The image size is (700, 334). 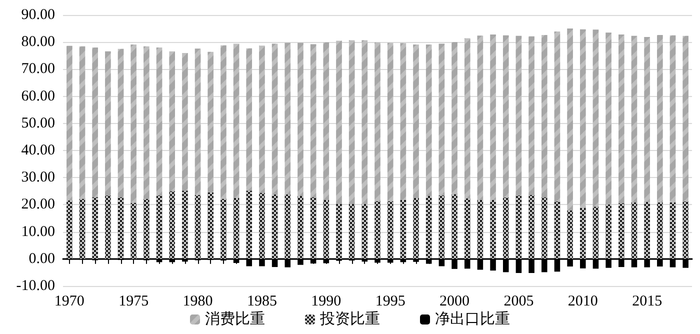 What do you see at coordinates (38, 232) in the screenshot?
I see `y-tick-label: 10.00` at bounding box center [38, 232].